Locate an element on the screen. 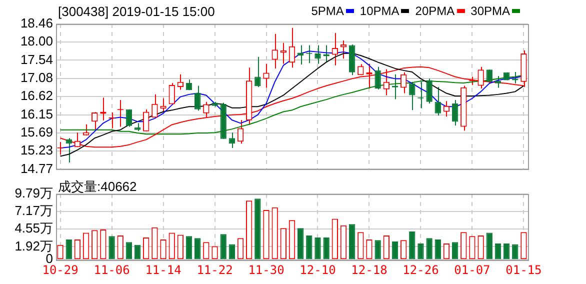 Image resolution: width=586 pixels, height=284 pixels. legend-label: 5PMA is located at coordinates (327, 11).